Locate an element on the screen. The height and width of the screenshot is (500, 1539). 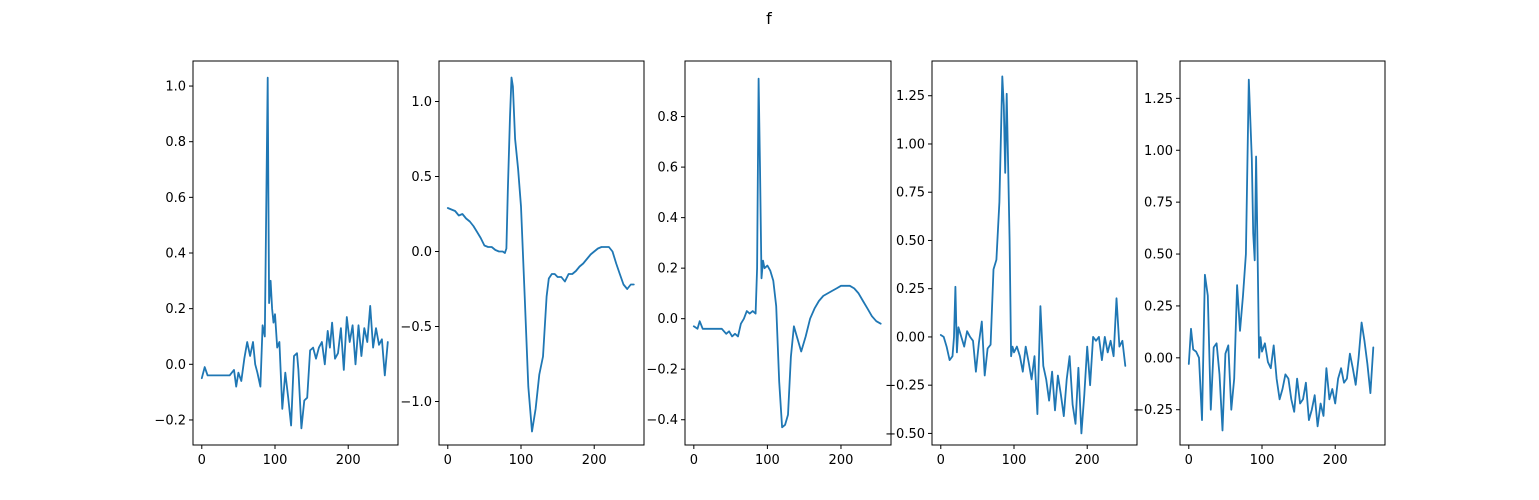
subplot-2: 0 100 200 −1.0 −0.5 0.0 0.5 1.0 is located at coordinates (522, 264).